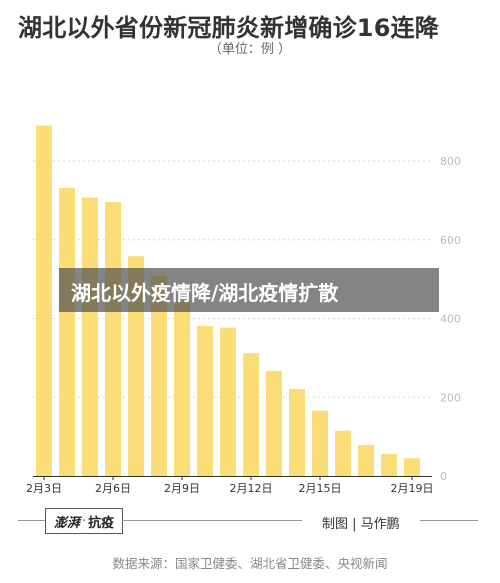 The width and height of the screenshot is (500, 583). Describe the element at coordinates (113, 488) in the screenshot. I see `x-tick-label: 2月6日` at that location.